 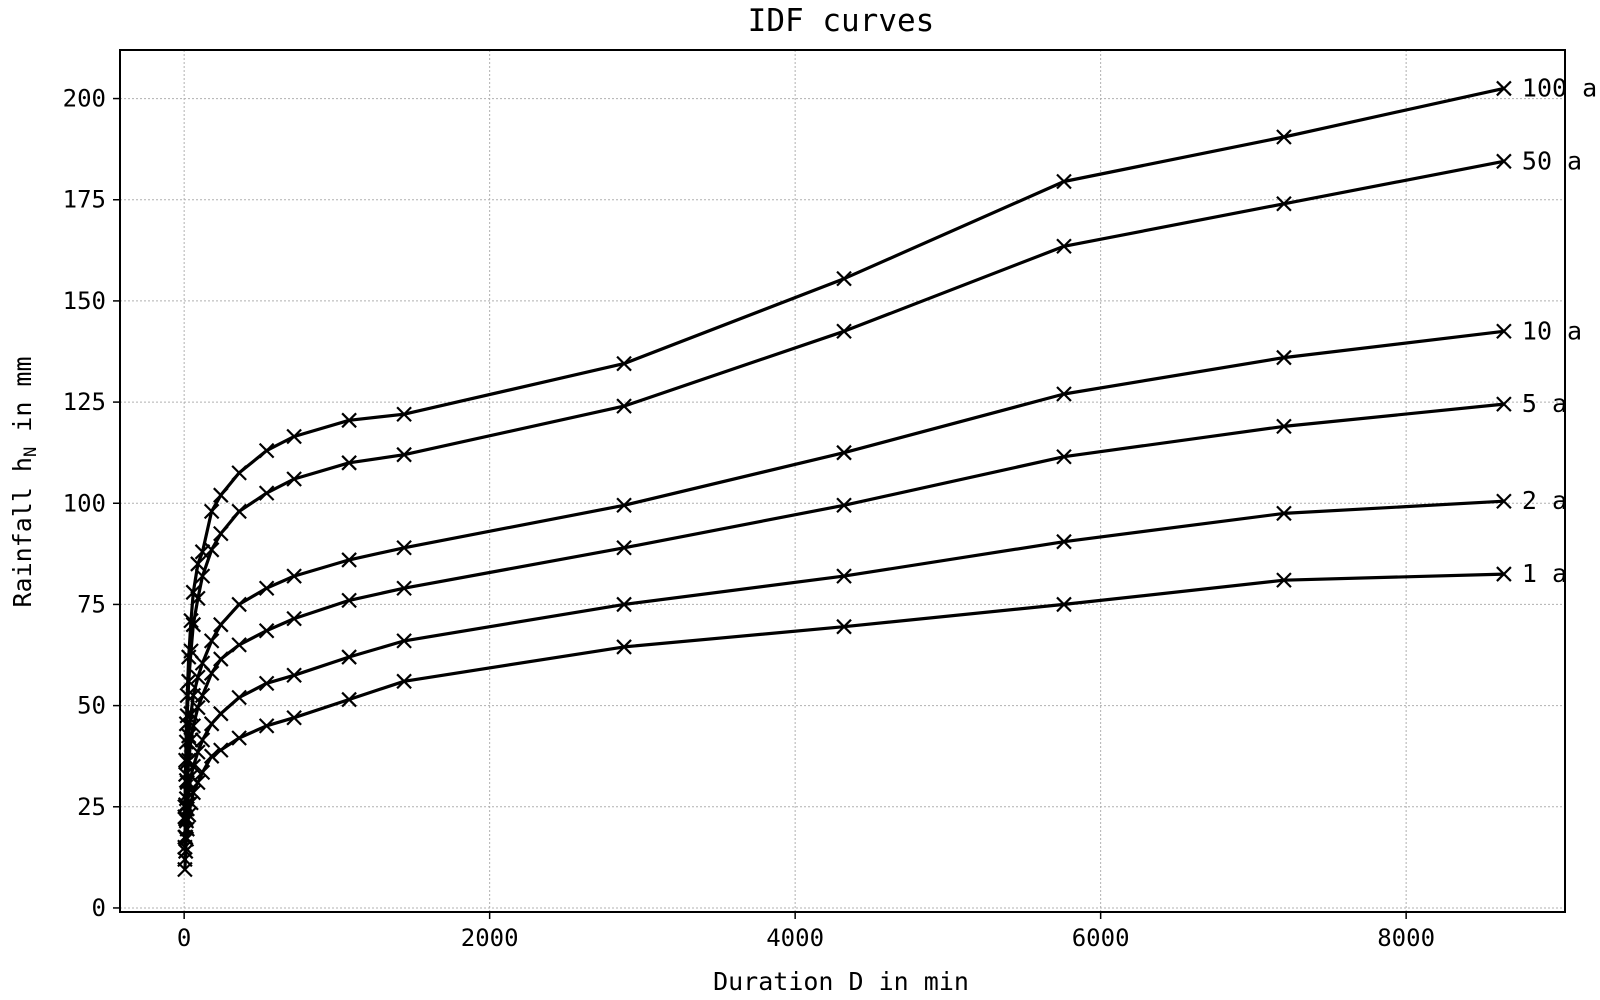 What do you see at coordinates (84, 200) in the screenshot?
I see `y-tick-label: 175` at bounding box center [84, 200].